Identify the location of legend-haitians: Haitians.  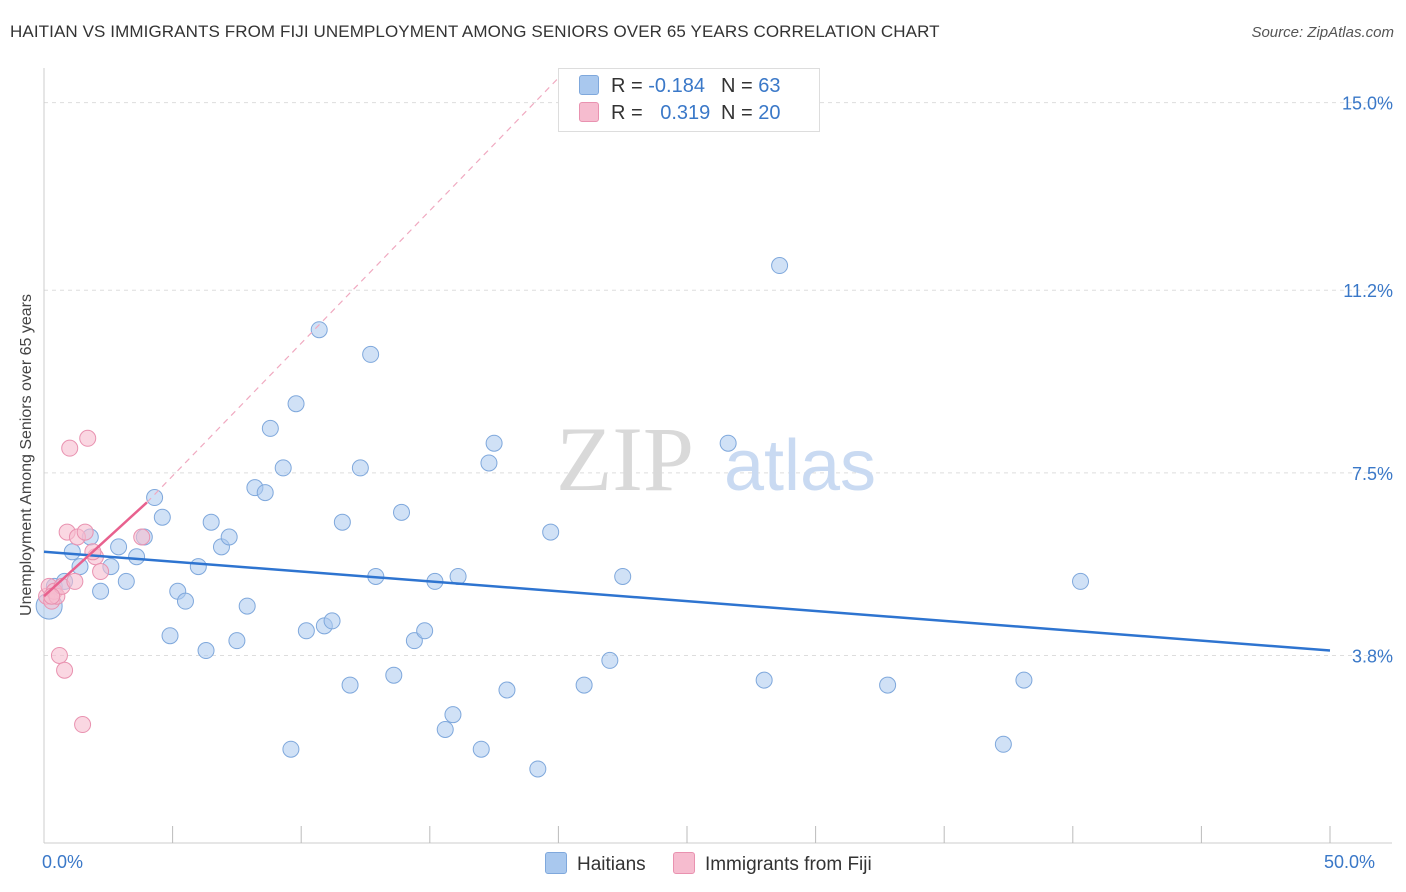
(595, 864).